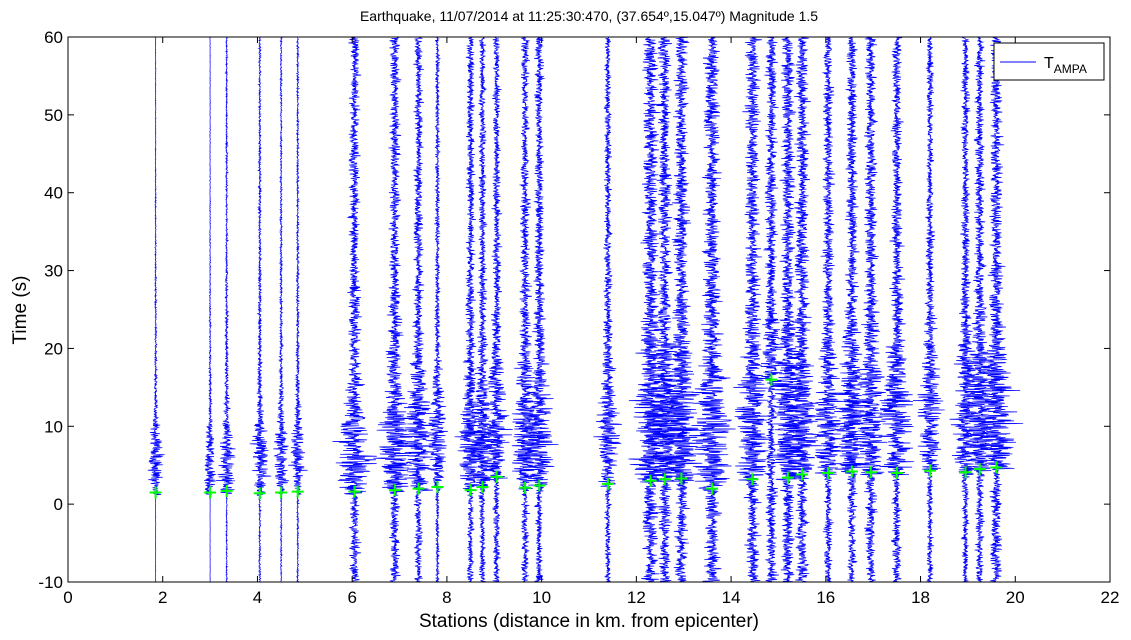 The width and height of the screenshot is (1131, 640). Describe the element at coordinates (1015, 597) in the screenshot. I see `x-tick-label: 20` at that location.